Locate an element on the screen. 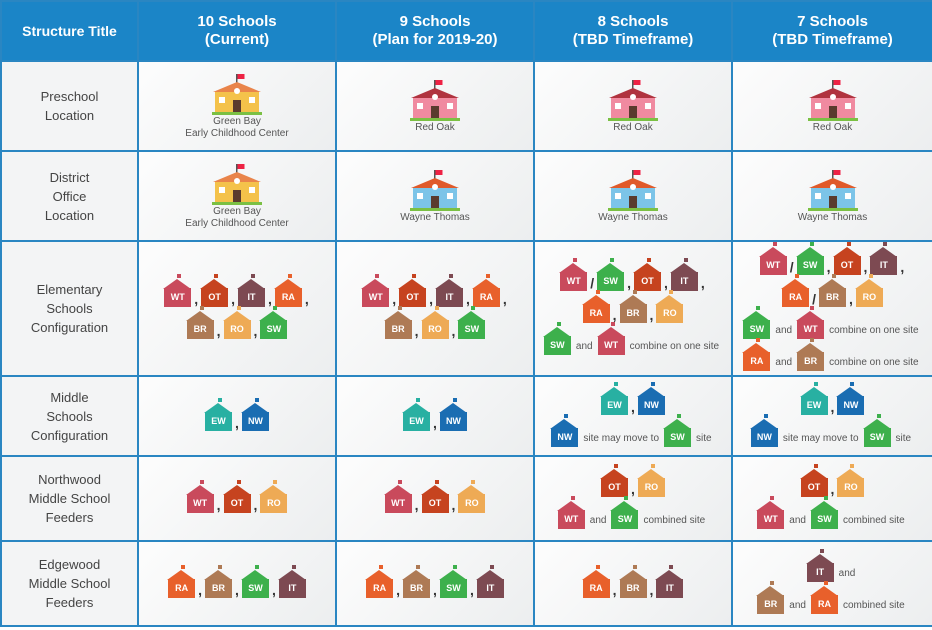  building-caption: Red Oak is located at coordinates (435, 127).